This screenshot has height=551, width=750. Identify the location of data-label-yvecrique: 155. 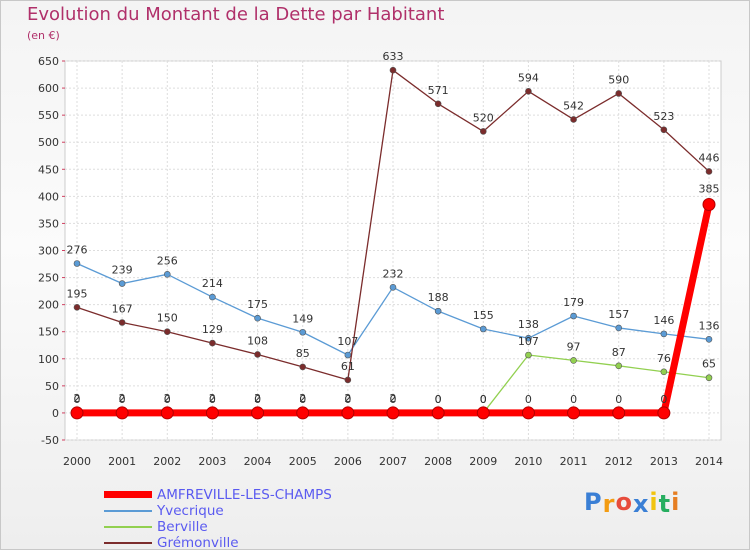
(483, 315).